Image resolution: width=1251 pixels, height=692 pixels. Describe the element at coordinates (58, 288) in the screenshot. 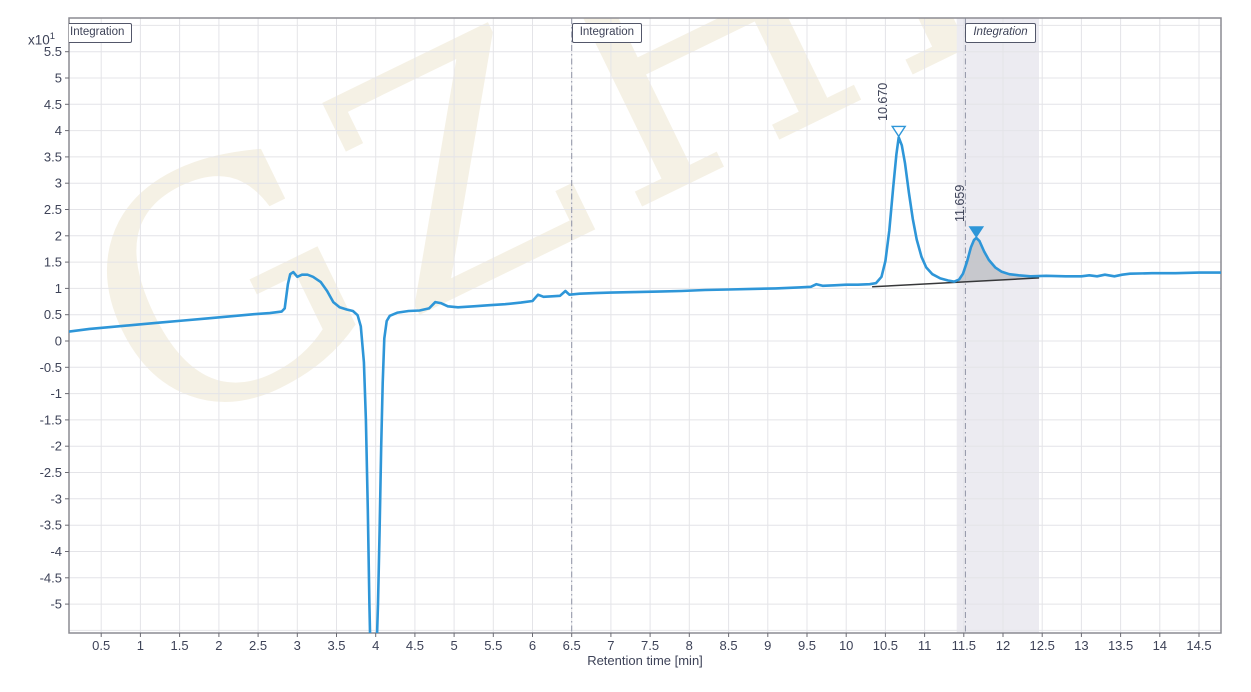

I see `y-tick-label: 1` at that location.